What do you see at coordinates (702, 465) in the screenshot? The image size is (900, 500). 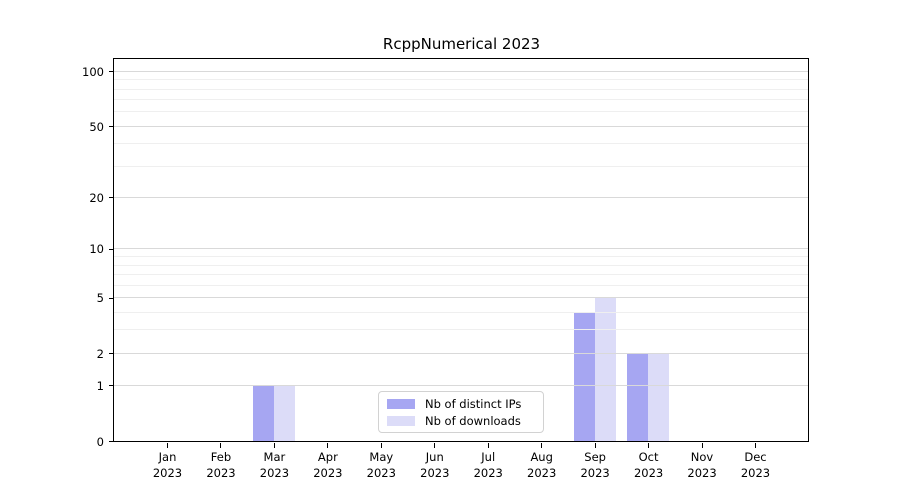 I see `x-tick-label: Nov 2023` at bounding box center [702, 465].